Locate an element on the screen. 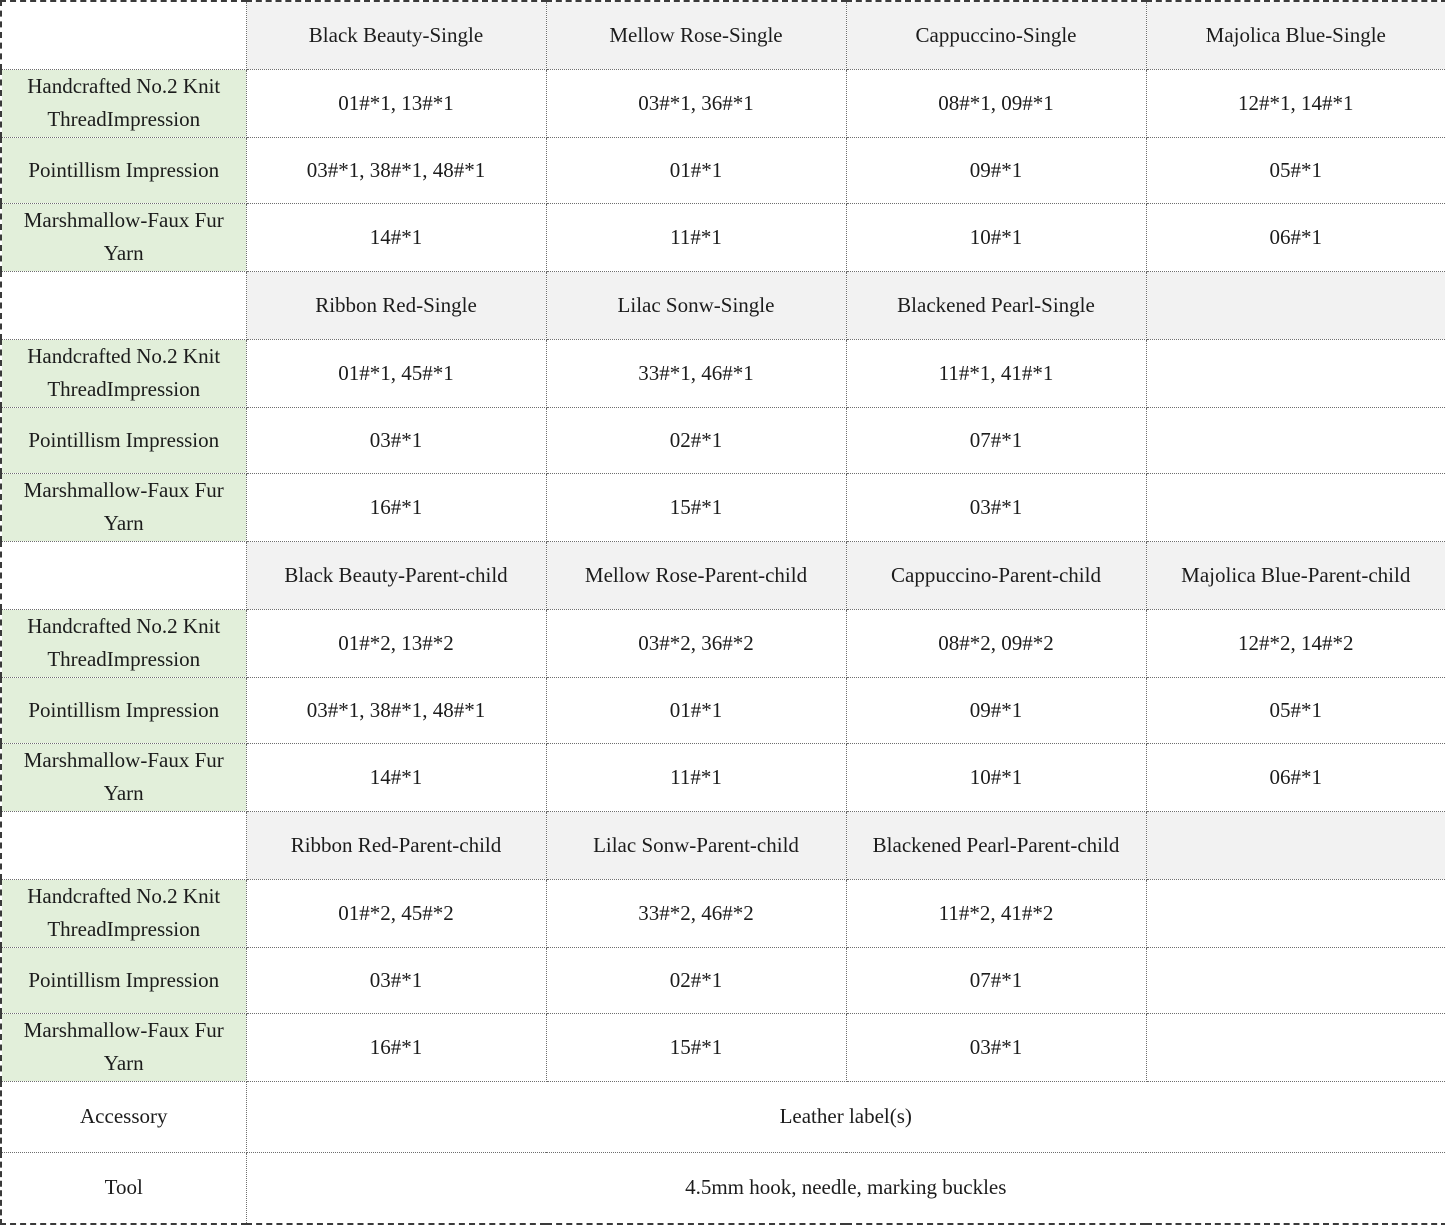  value-cell: 01#*2, 45#*2 is located at coordinates (396, 913).